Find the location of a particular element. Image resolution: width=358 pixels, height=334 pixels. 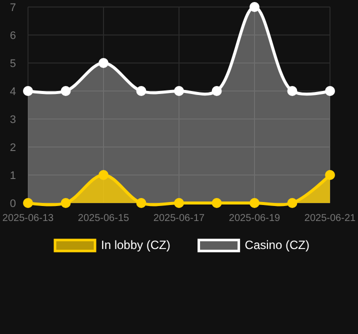

legend-label: Casino (CZ) is located at coordinates (277, 245).